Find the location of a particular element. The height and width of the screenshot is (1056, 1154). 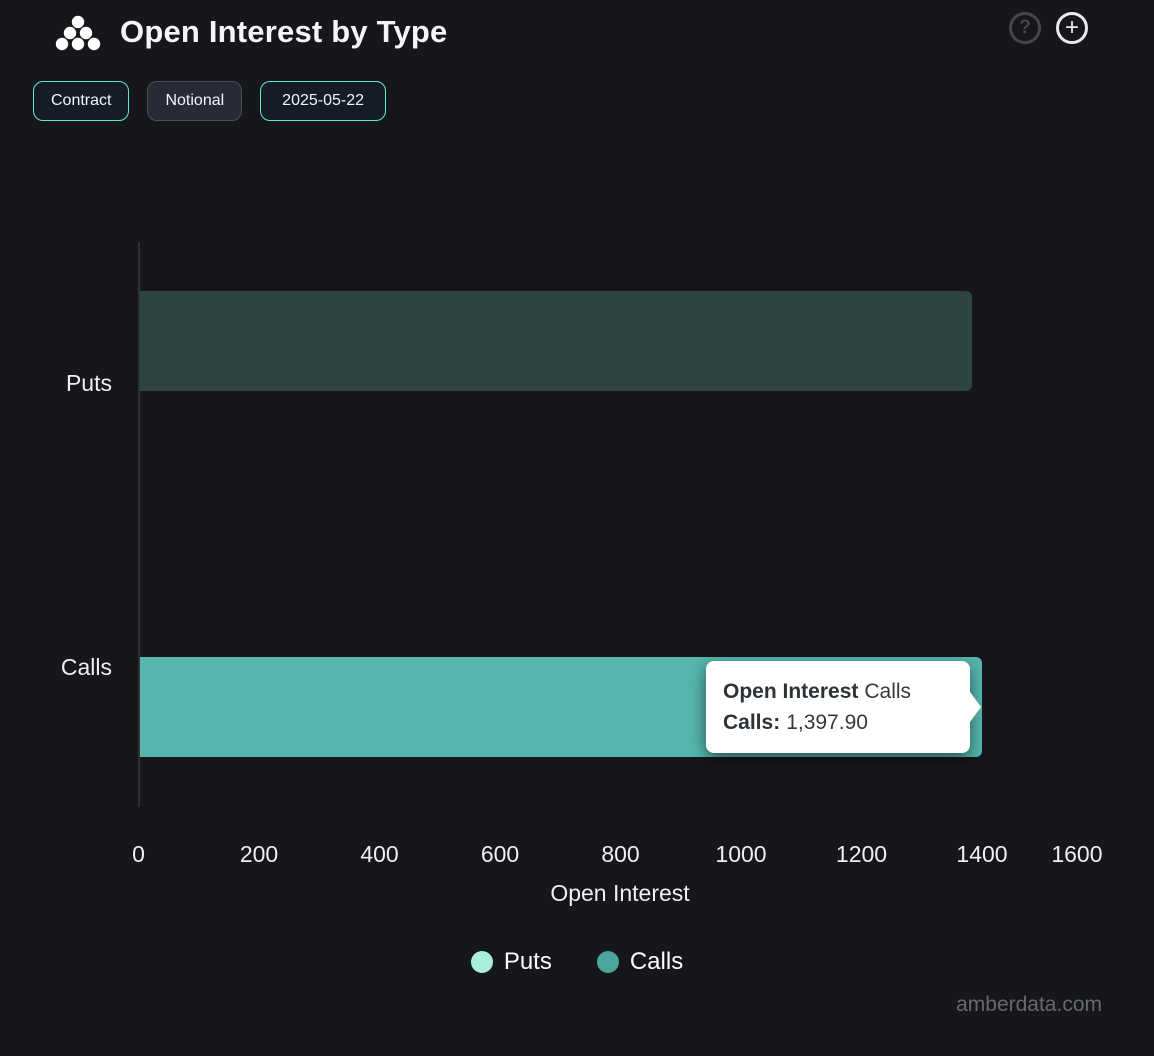

x-axis-tick-label: 400 is located at coordinates (379, 854).